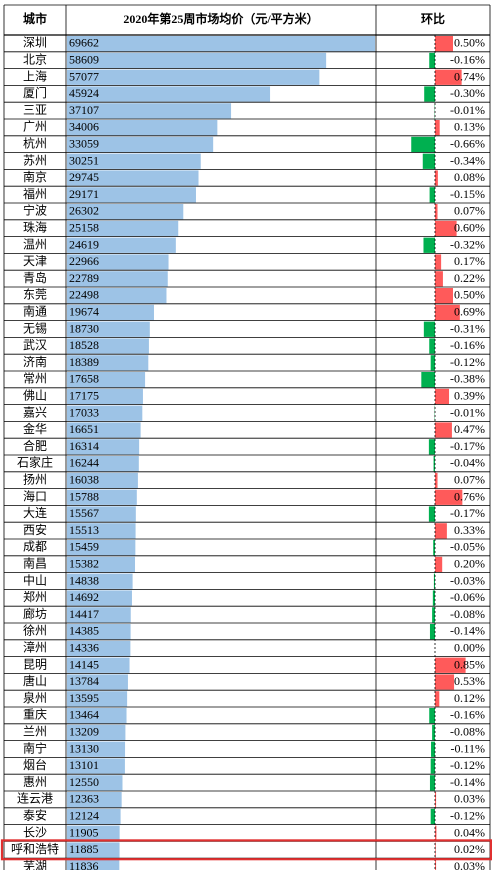 The width and height of the screenshot is (492, 870). Describe the element at coordinates (35, 613) in the screenshot. I see `city: 廊坊` at that location.